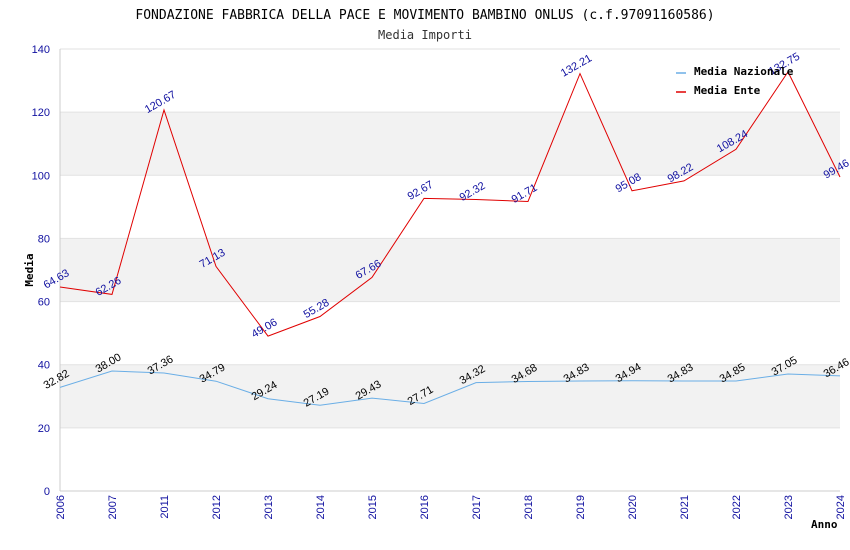  What do you see at coordinates (41, 176) in the screenshot?
I see `y-tick-label: 100` at bounding box center [41, 176].